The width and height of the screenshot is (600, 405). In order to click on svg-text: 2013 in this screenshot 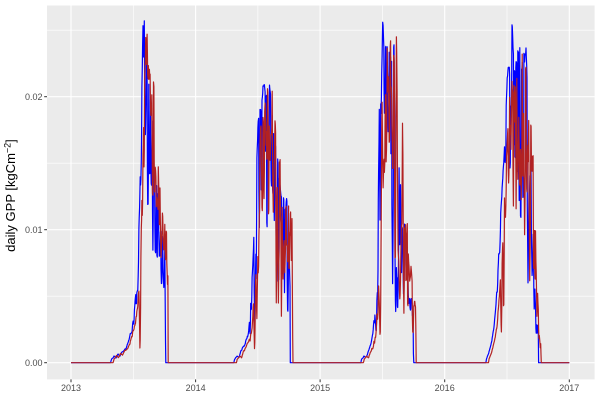, I will do `click(71, 388)`.